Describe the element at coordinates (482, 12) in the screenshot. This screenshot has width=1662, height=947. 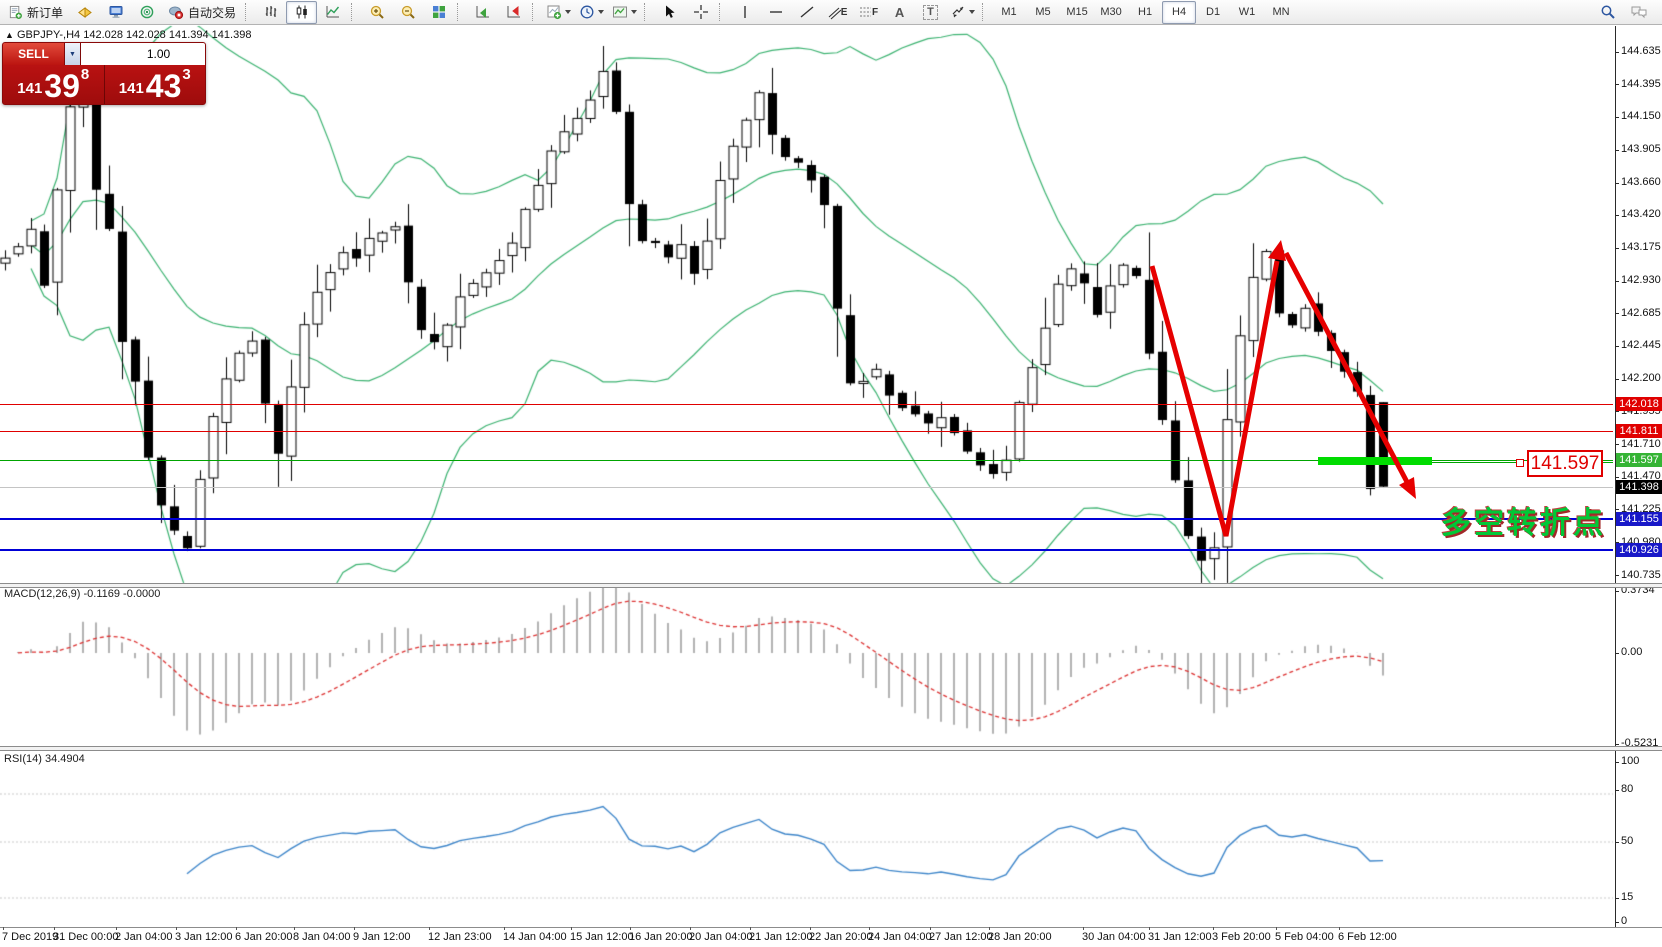
I see `auto-scroll-button` at that location.